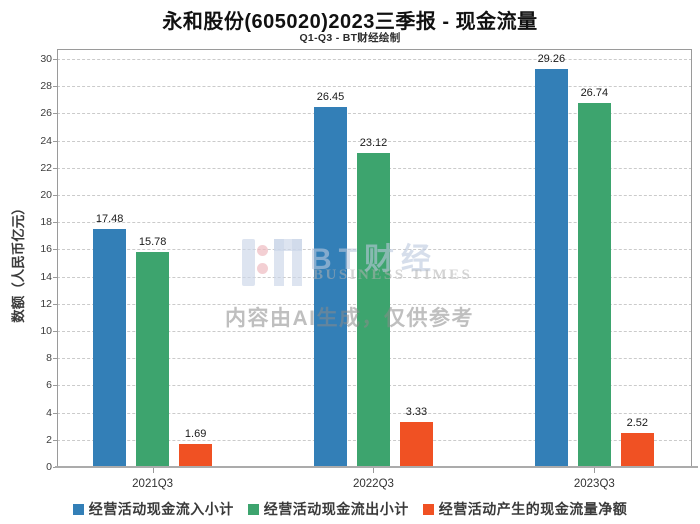 The height and width of the screenshot is (524, 700). I want to click on plot-right-spine, so click(691, 258).